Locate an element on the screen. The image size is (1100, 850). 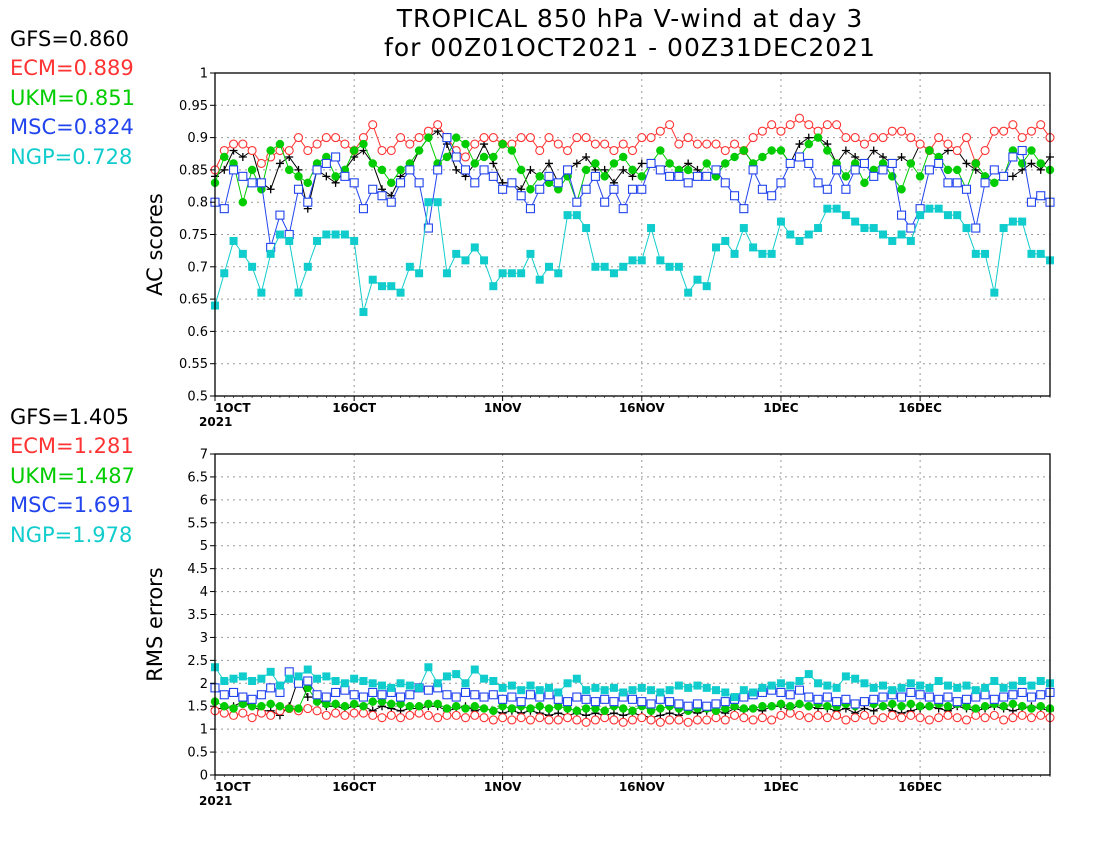
rms-series-ecm is located at coordinates (632, 715).